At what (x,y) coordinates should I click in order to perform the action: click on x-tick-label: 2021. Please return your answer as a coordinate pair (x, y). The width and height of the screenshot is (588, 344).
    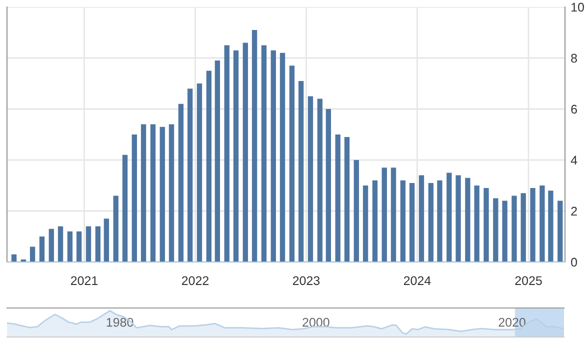
    Looking at the image, I should click on (84, 281).